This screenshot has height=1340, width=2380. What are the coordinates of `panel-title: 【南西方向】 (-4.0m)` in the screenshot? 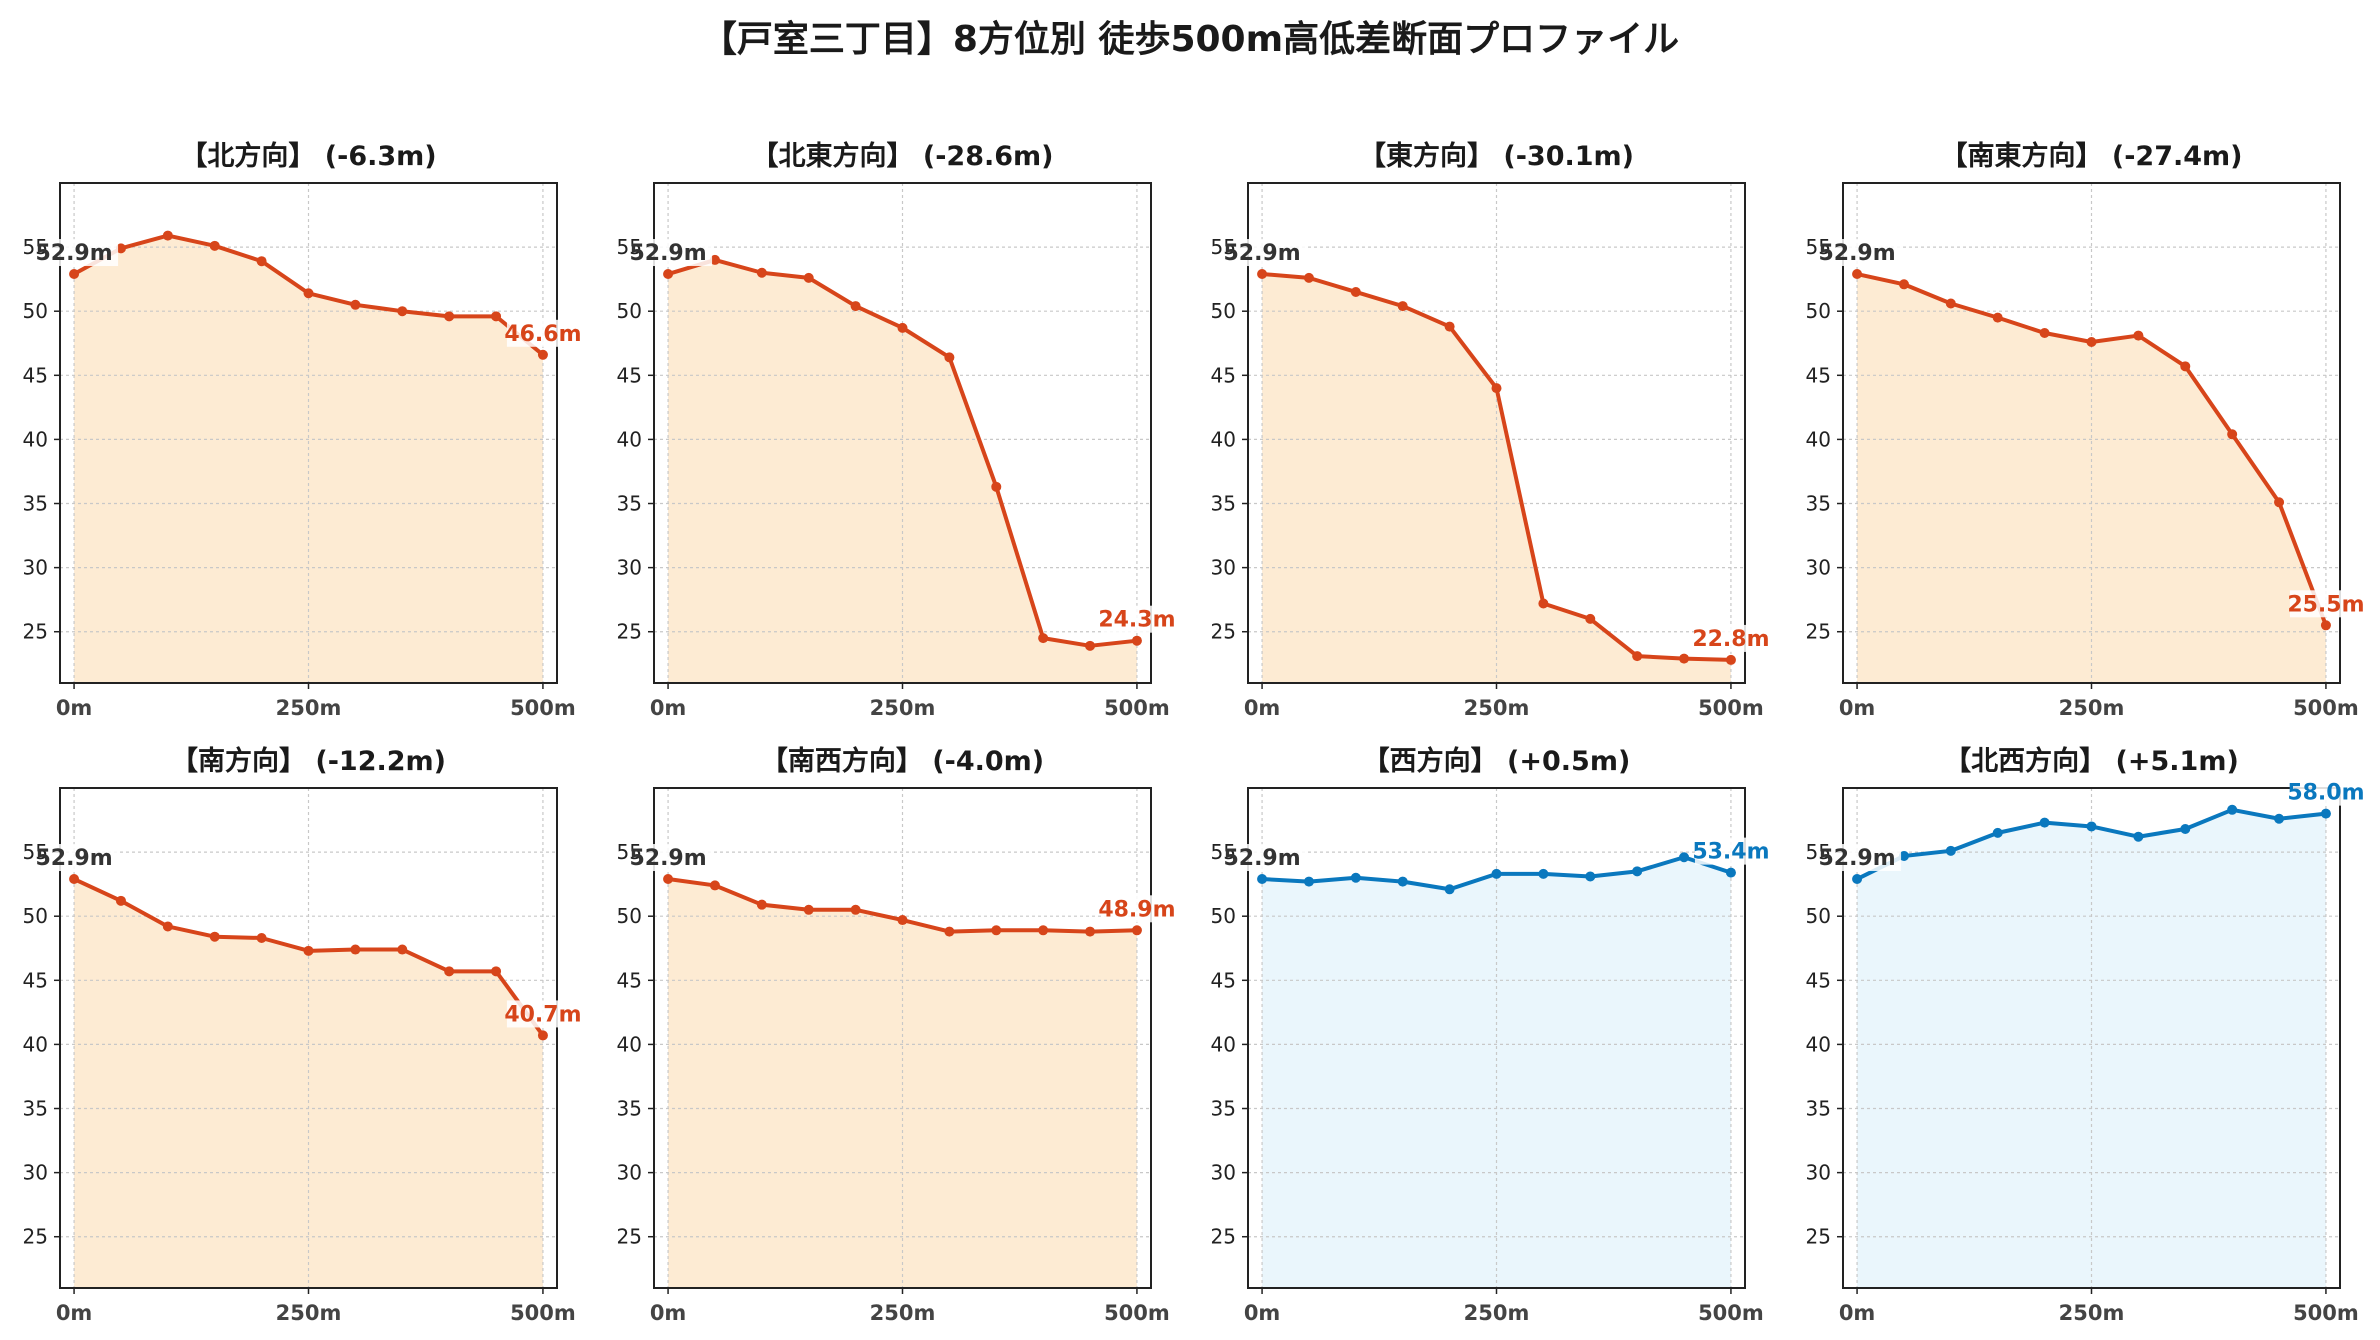 It's located at (902, 761).